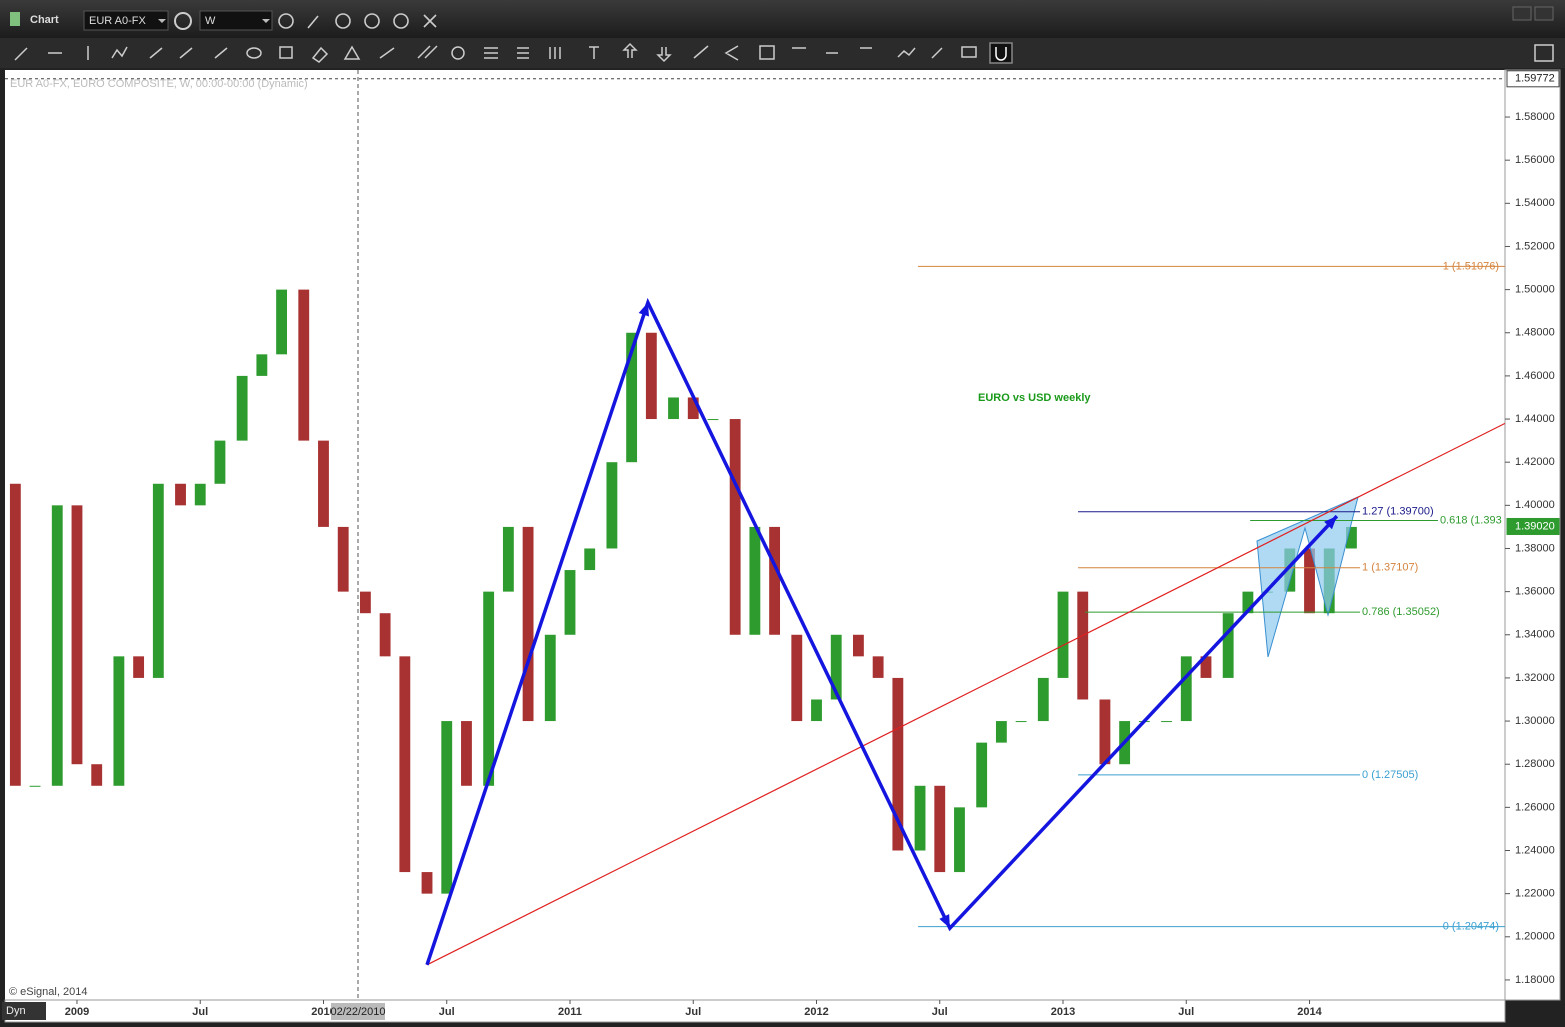  What do you see at coordinates (162, 21) in the screenshot?
I see `dropdown-arrow` at bounding box center [162, 21].